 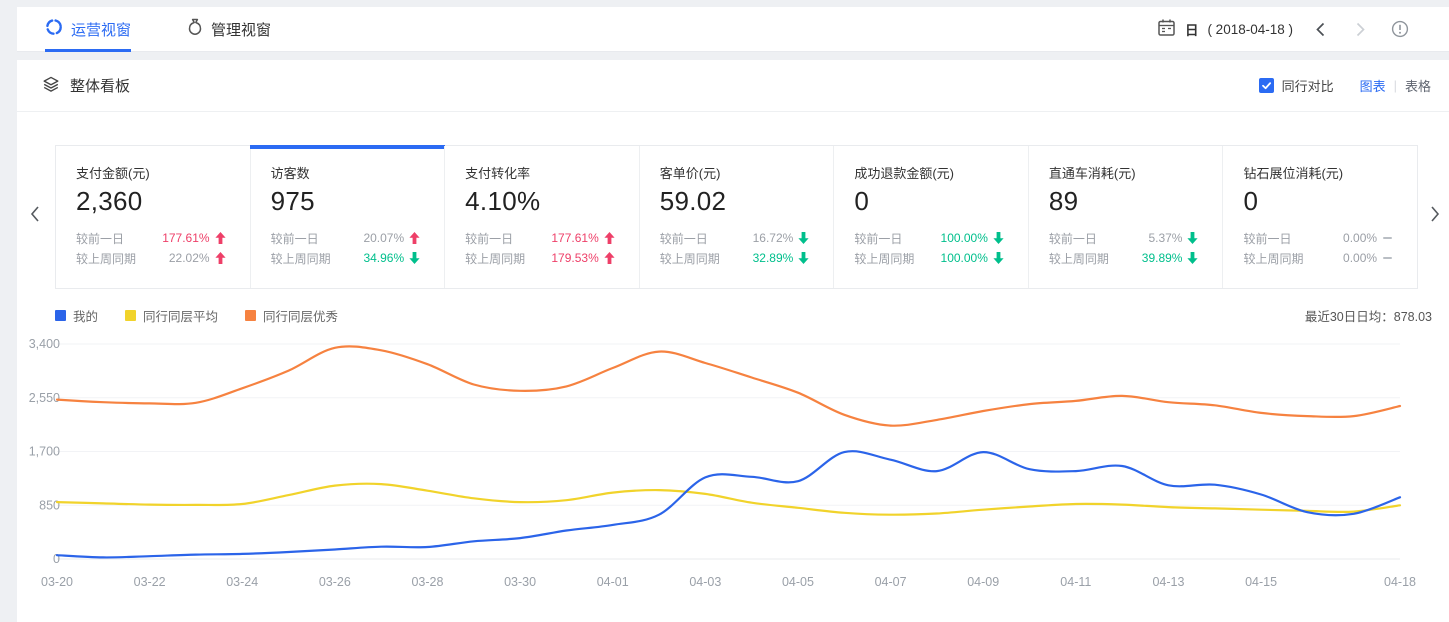 What do you see at coordinates (613, 582) in the screenshot?
I see `x-axis-label: 04-01` at bounding box center [613, 582].